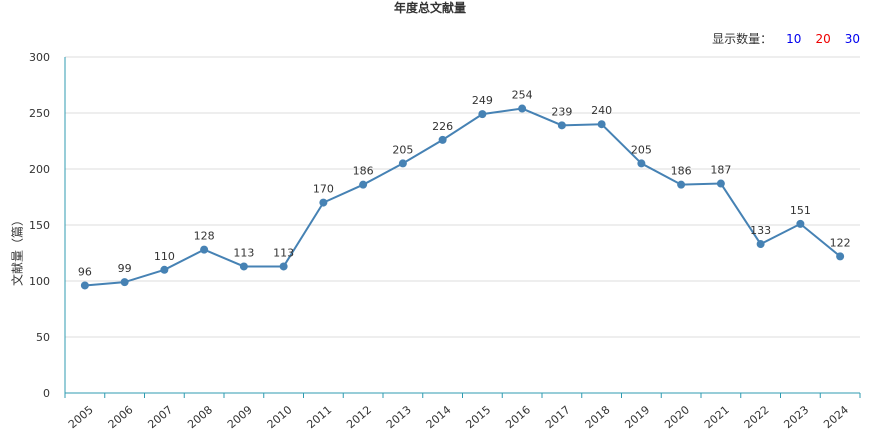  I want to click on y-axis-ticks: 0 50 100 150 200 250 300, so click(39, 225).